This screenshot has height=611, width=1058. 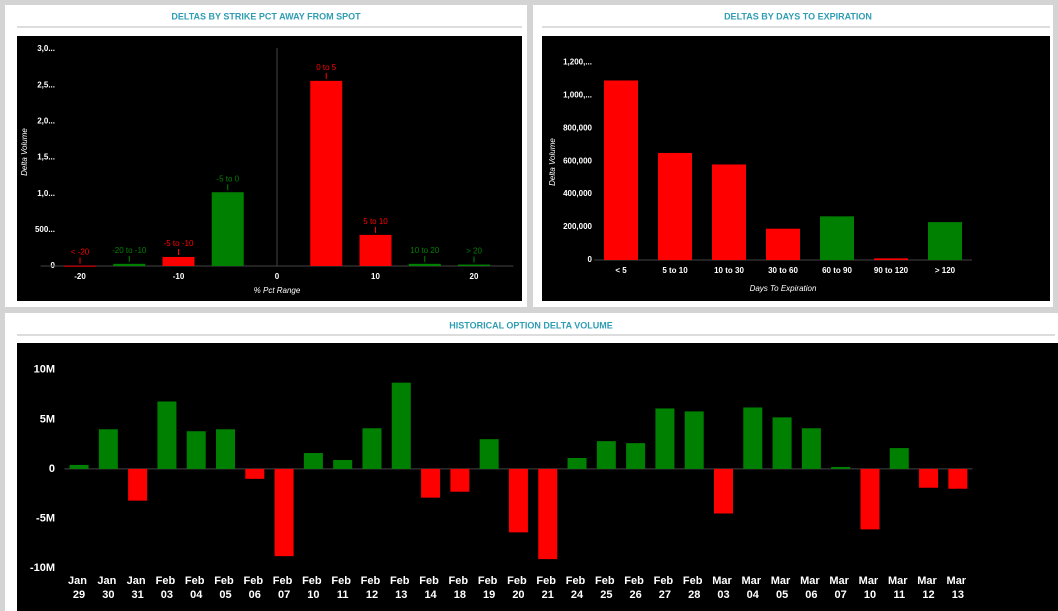 I want to click on x-tick-label: Feb 10, so click(x=313, y=588).